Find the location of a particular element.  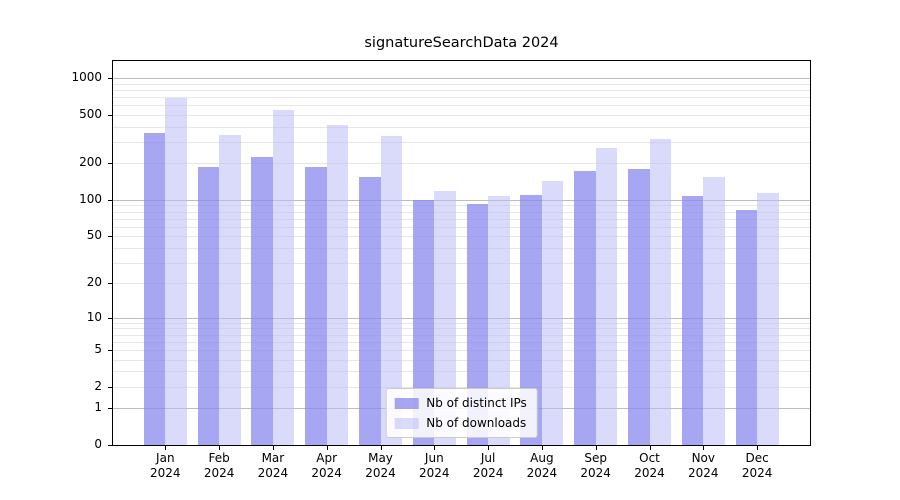

x-tick-label-oct: Oct 2024 is located at coordinates (649, 465).